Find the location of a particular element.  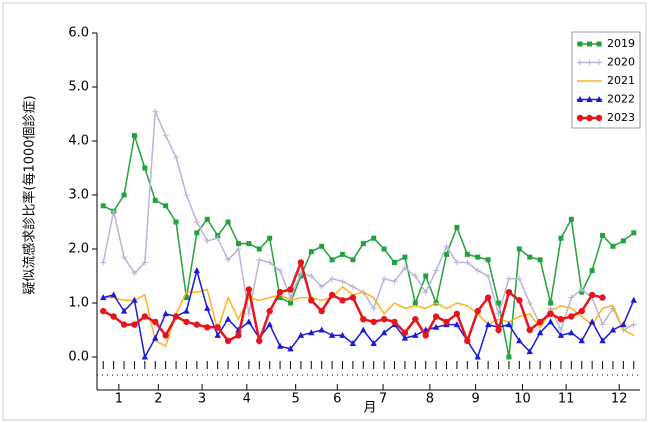

y-tick-label: 5.0 is located at coordinates (78, 87).